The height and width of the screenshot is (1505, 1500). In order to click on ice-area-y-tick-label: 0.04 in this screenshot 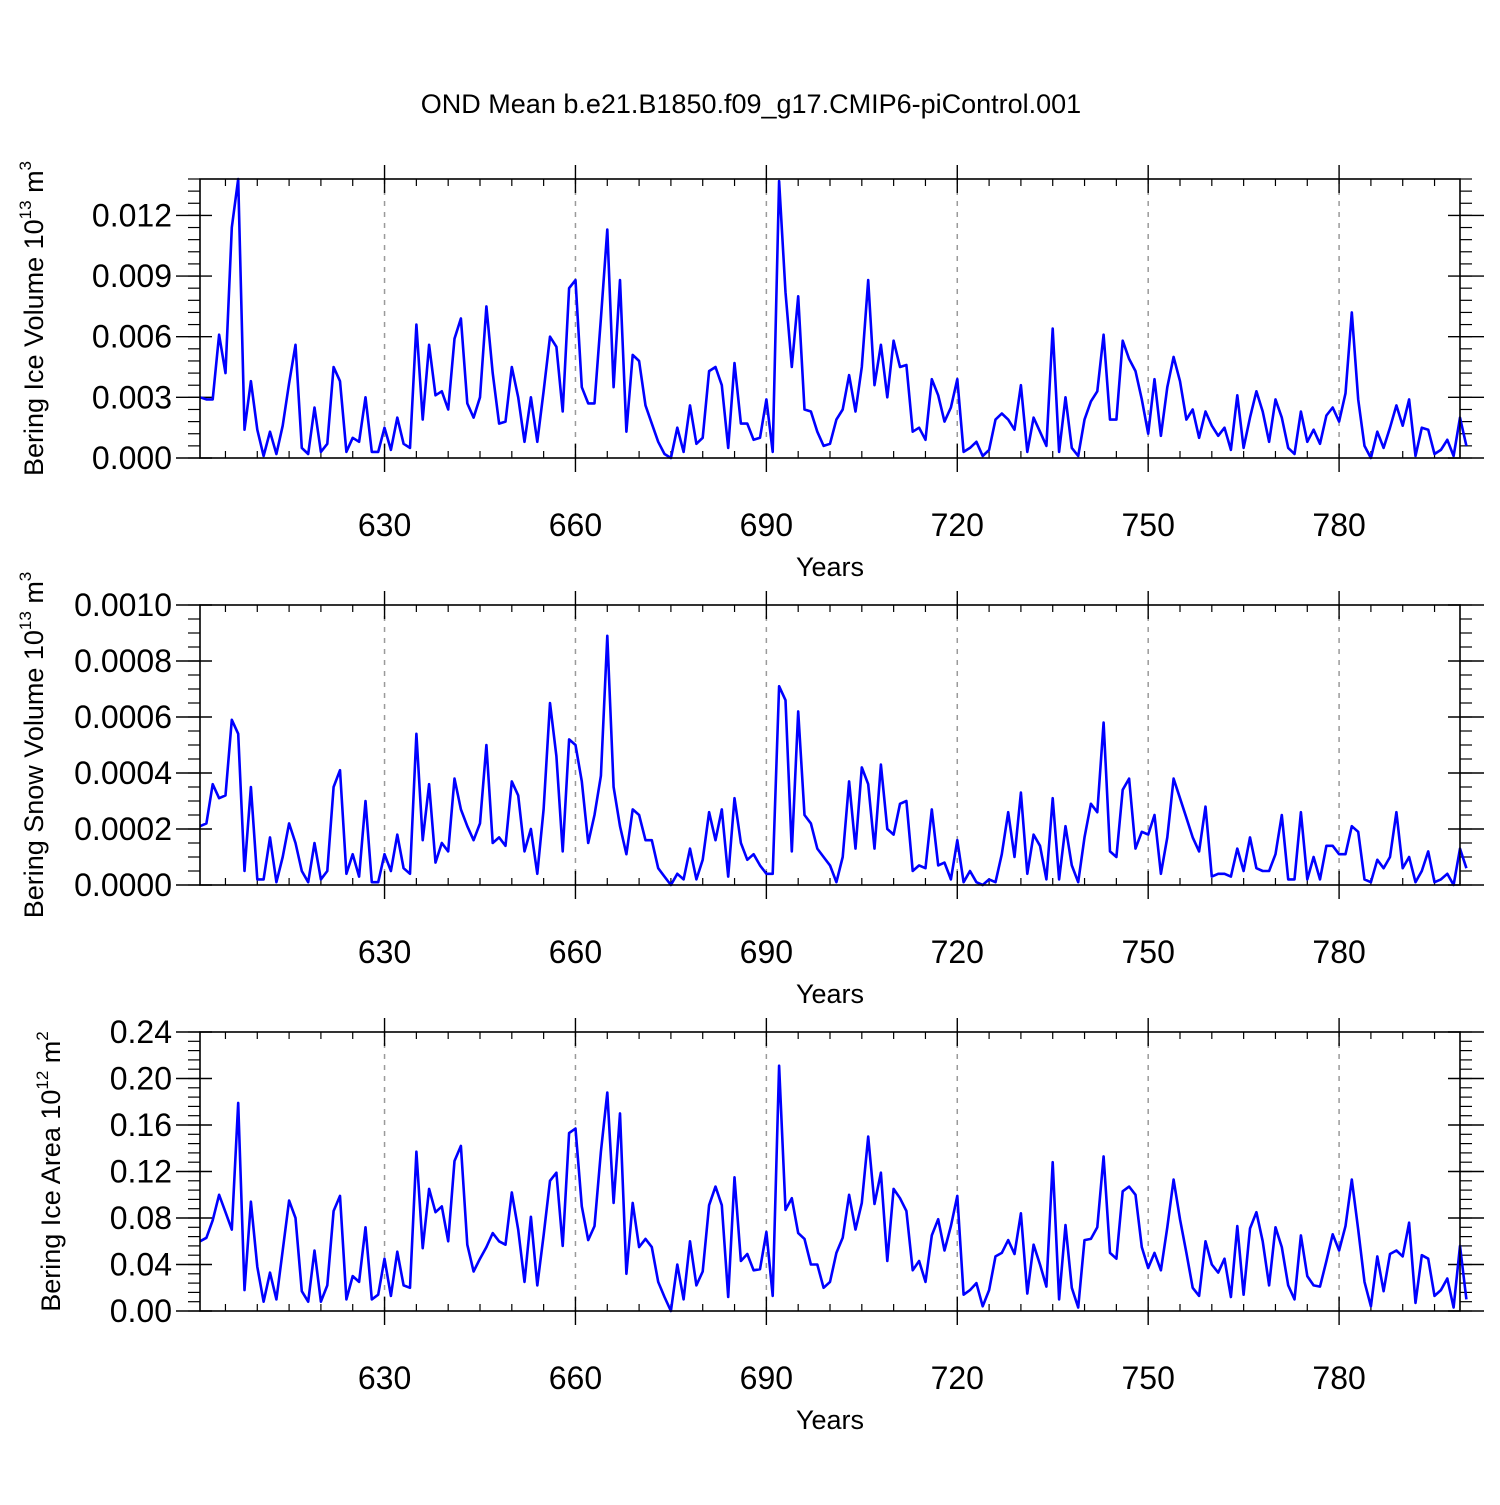, I will do `click(141, 1265)`.